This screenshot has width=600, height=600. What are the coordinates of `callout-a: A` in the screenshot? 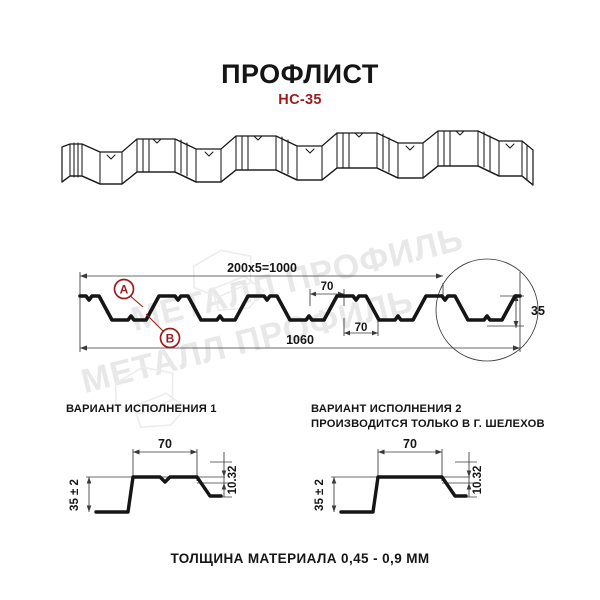 It's located at (128, 293).